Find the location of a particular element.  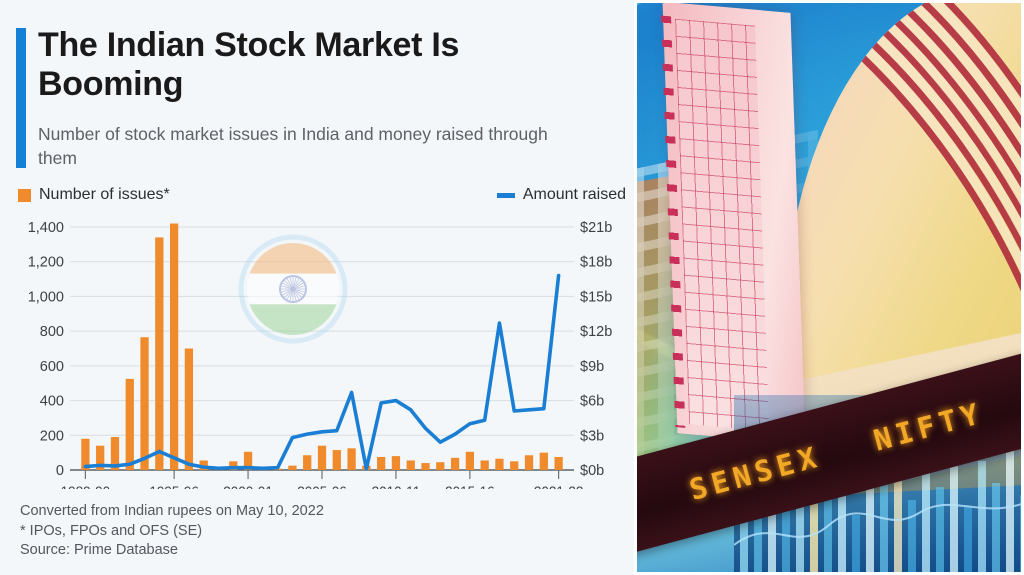

svg-text: 2021-22 is located at coordinates (559, 486).